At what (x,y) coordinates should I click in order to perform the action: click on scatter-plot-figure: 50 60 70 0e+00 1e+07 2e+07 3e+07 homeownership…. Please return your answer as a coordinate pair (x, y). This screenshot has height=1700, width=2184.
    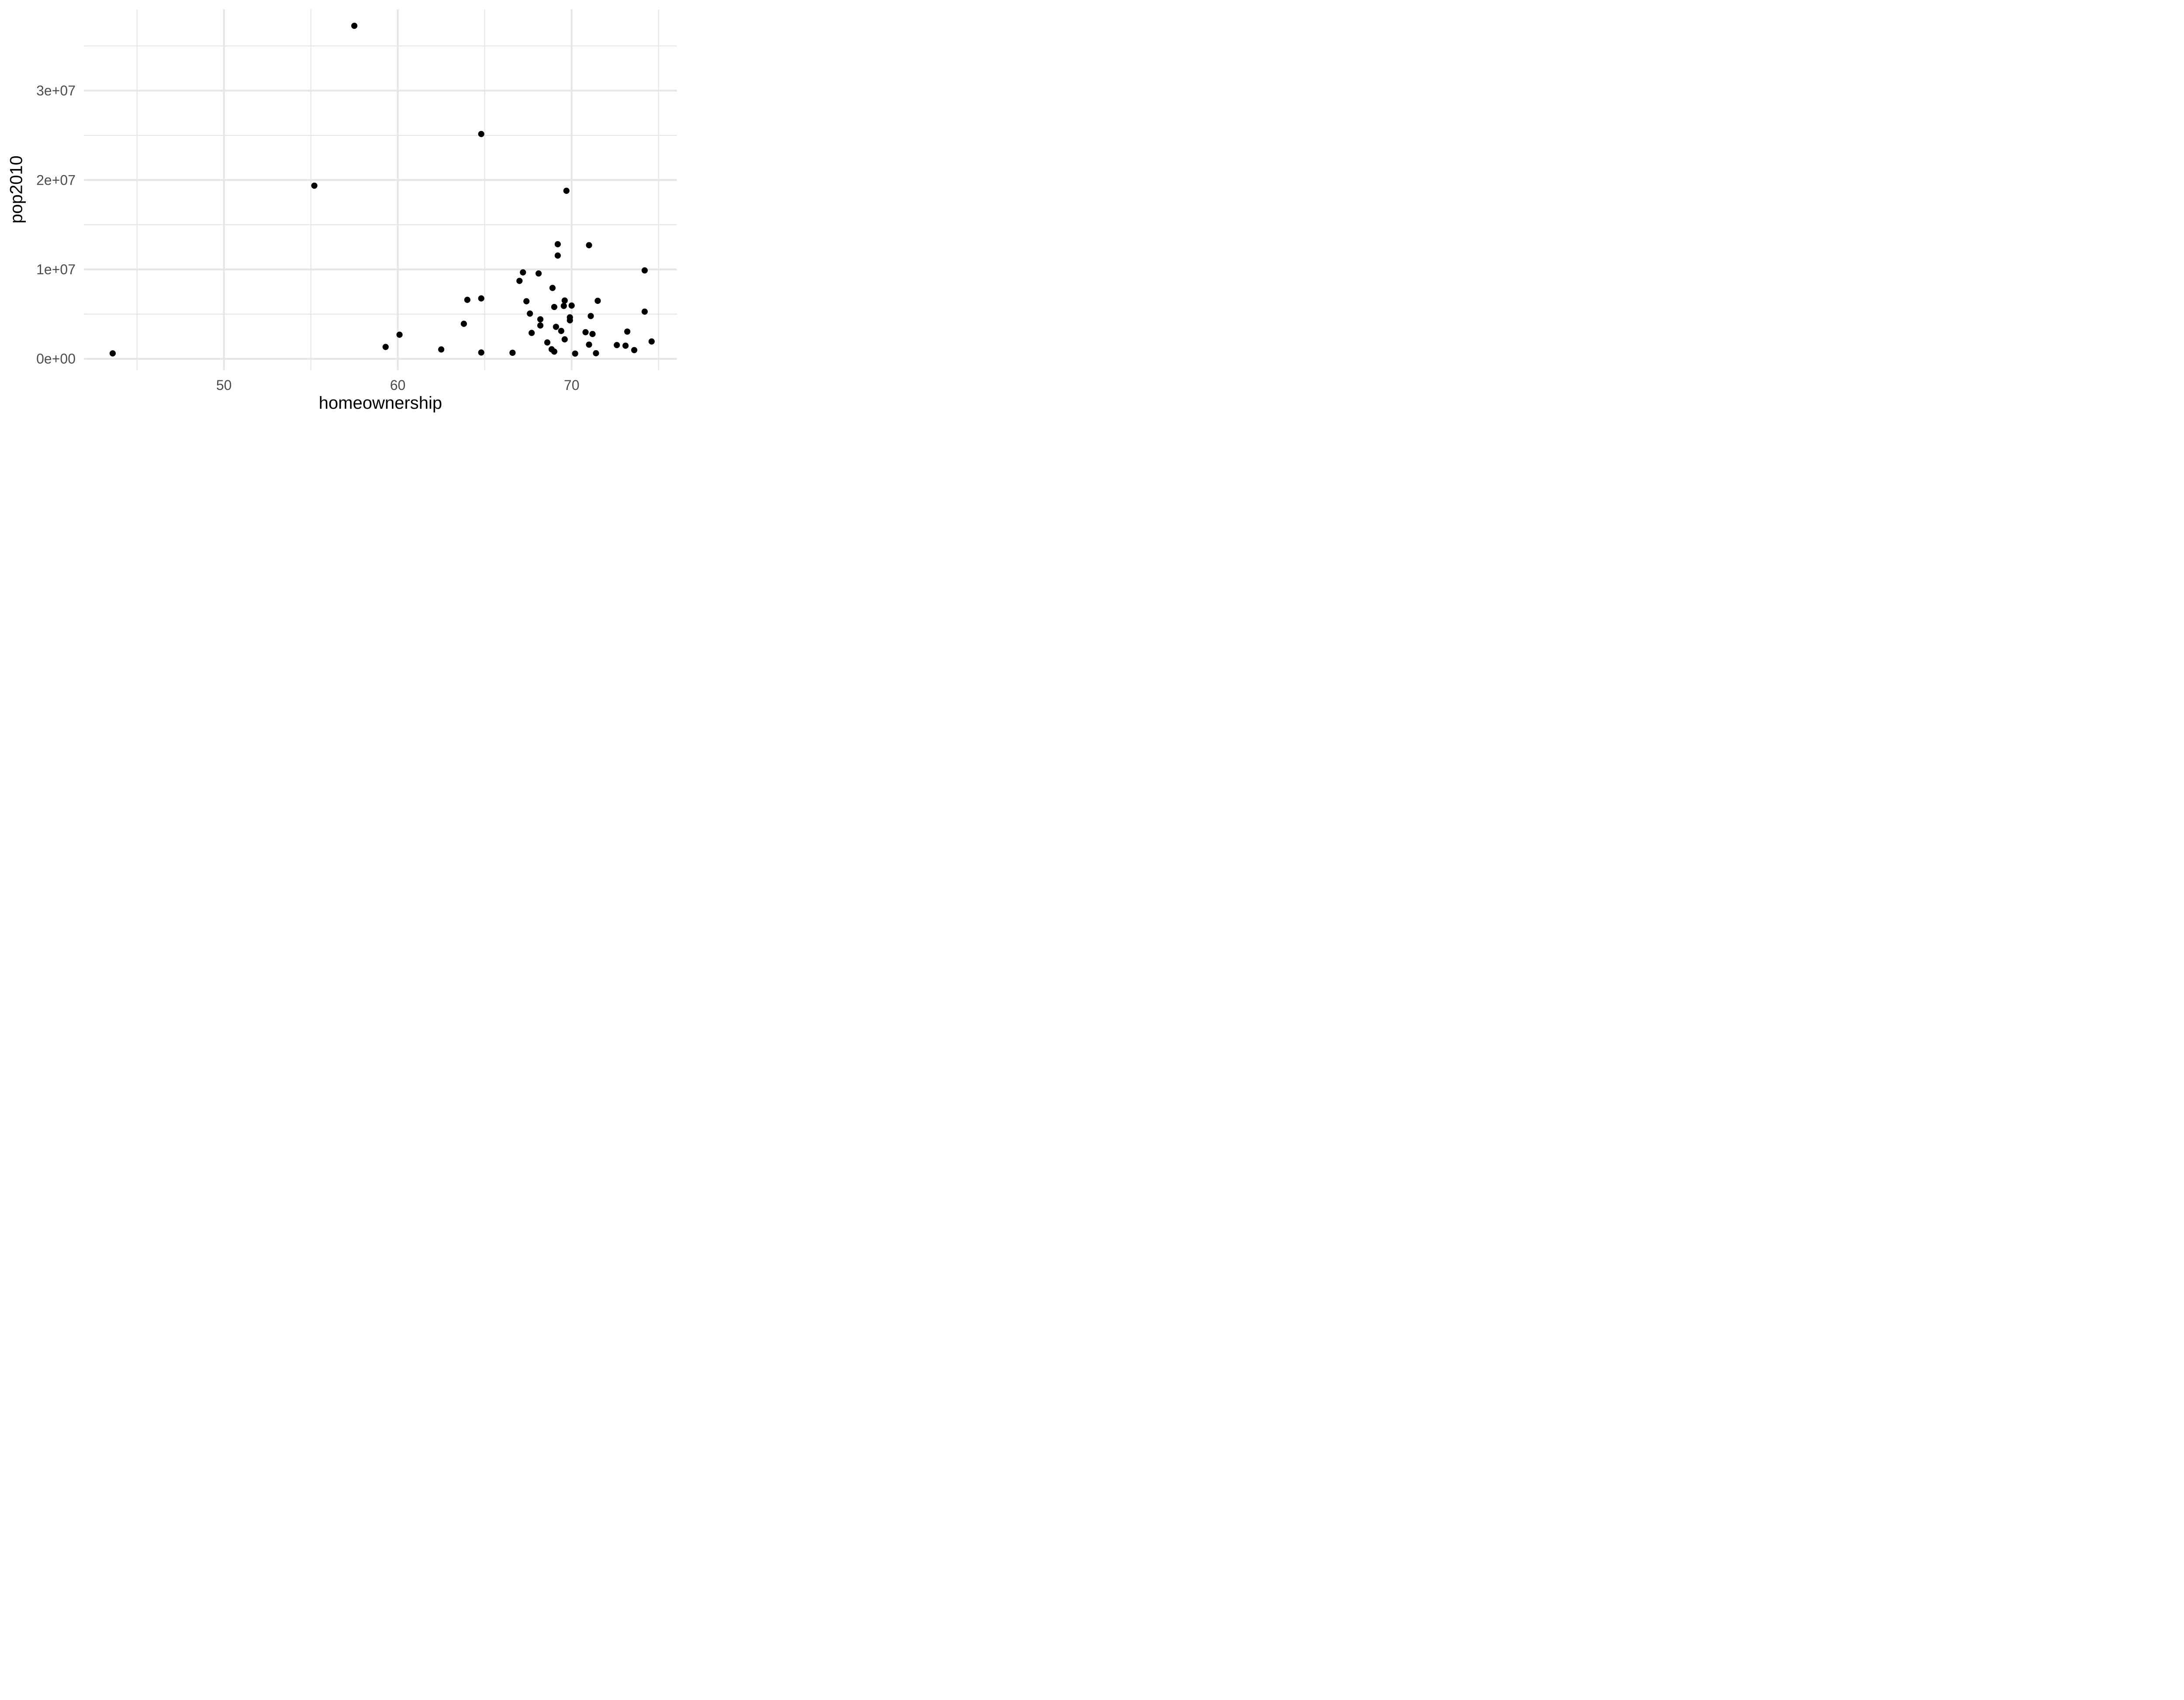
    Looking at the image, I should click on (344, 212).